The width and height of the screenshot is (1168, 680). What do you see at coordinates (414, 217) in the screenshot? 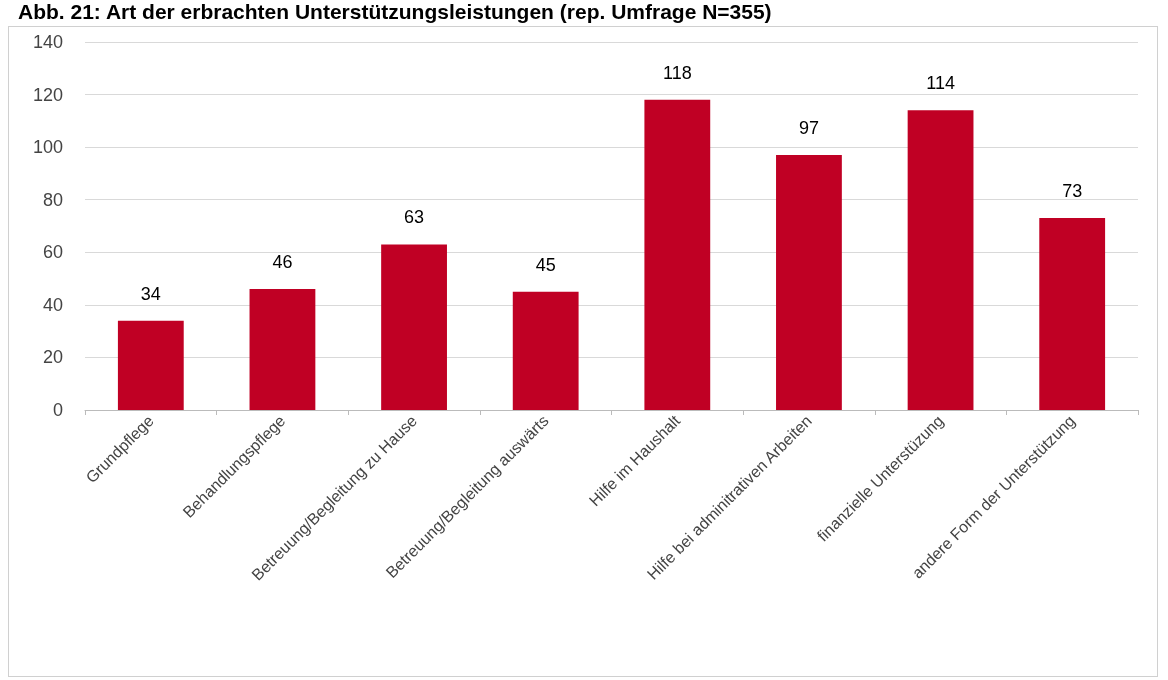
I see `data-label: 63` at bounding box center [414, 217].